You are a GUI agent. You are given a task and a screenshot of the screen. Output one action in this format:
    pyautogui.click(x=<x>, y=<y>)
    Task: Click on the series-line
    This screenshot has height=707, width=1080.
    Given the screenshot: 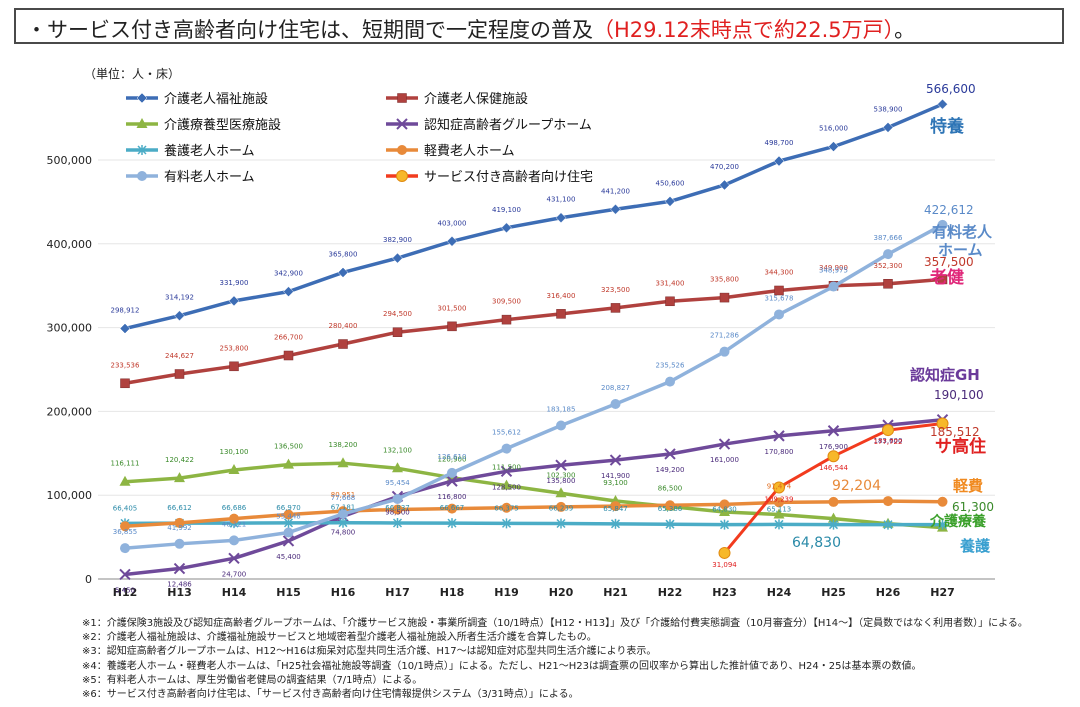 What is the action you would take?
    pyautogui.click(x=533, y=523)
    